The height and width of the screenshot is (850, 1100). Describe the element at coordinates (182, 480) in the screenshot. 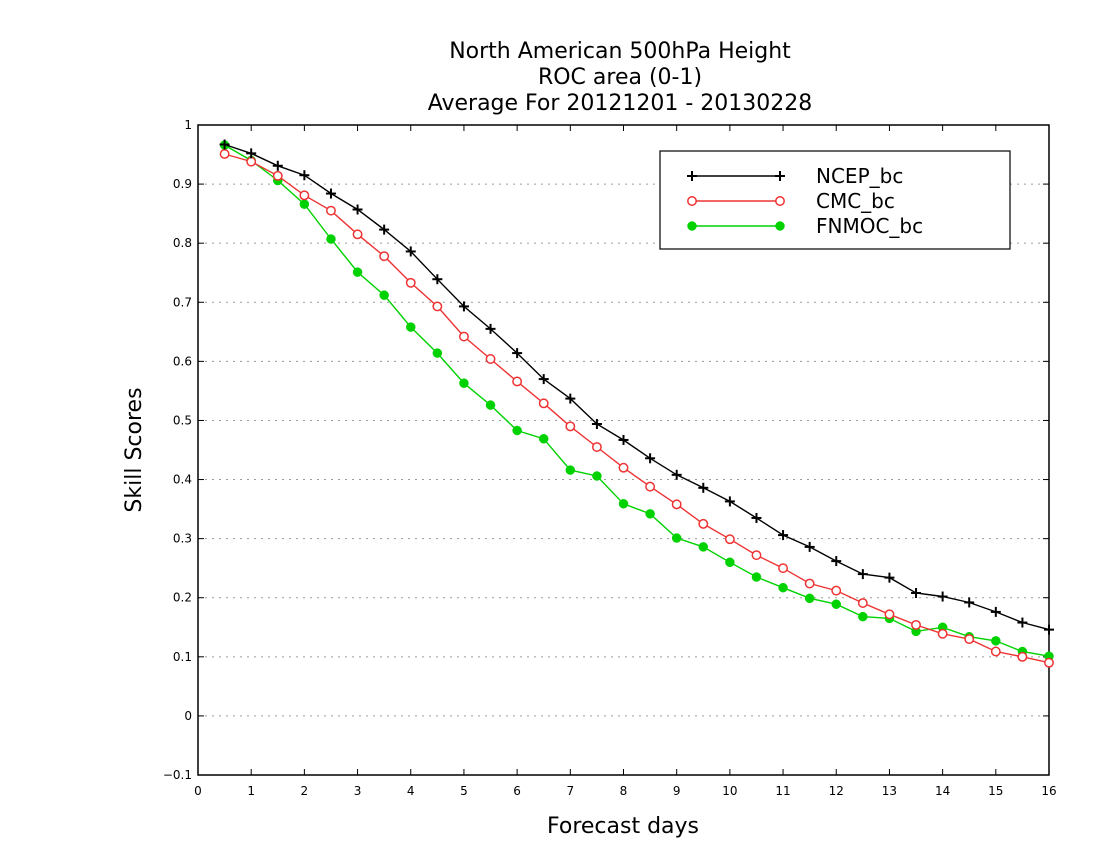

I see `y-tick-label: 0.4` at that location.